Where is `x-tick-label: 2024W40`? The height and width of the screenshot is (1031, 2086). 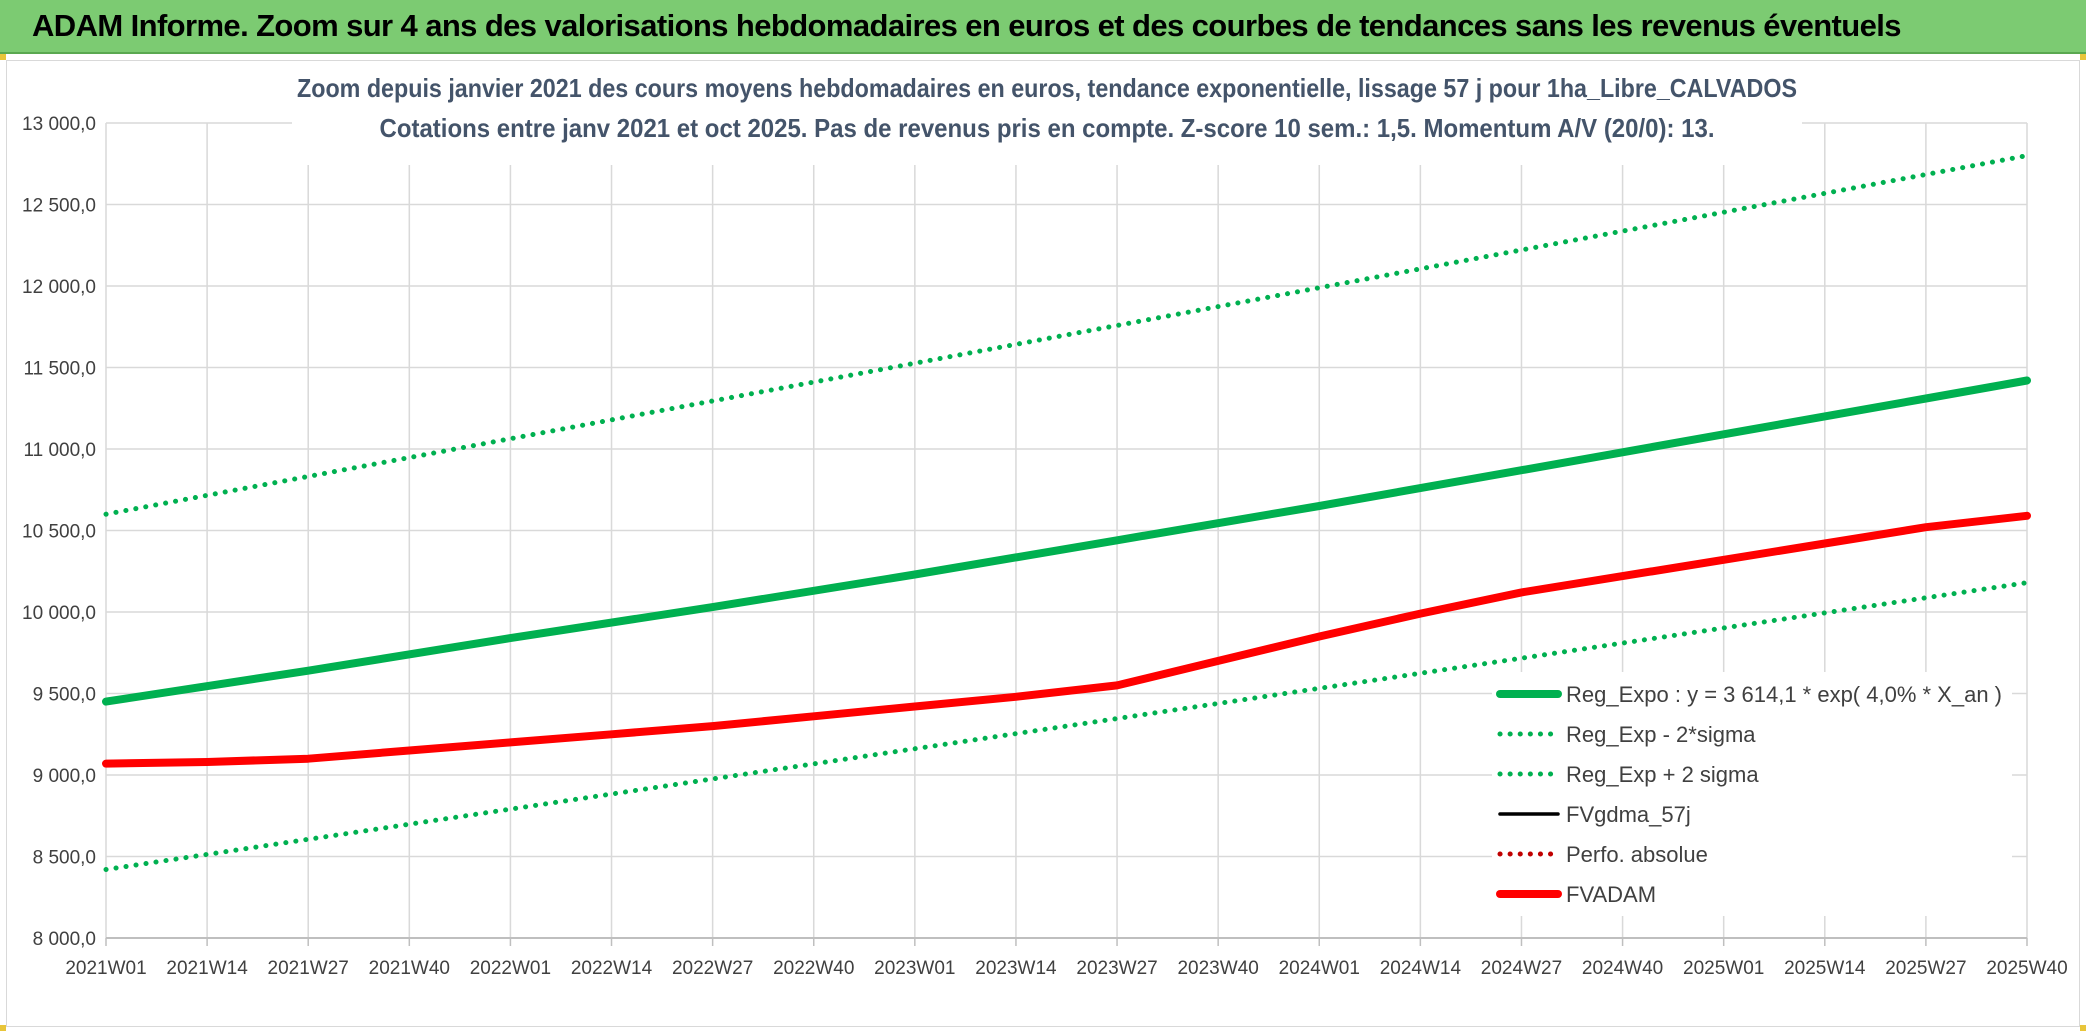 x-tick-label: 2024W40 is located at coordinates (1622, 968).